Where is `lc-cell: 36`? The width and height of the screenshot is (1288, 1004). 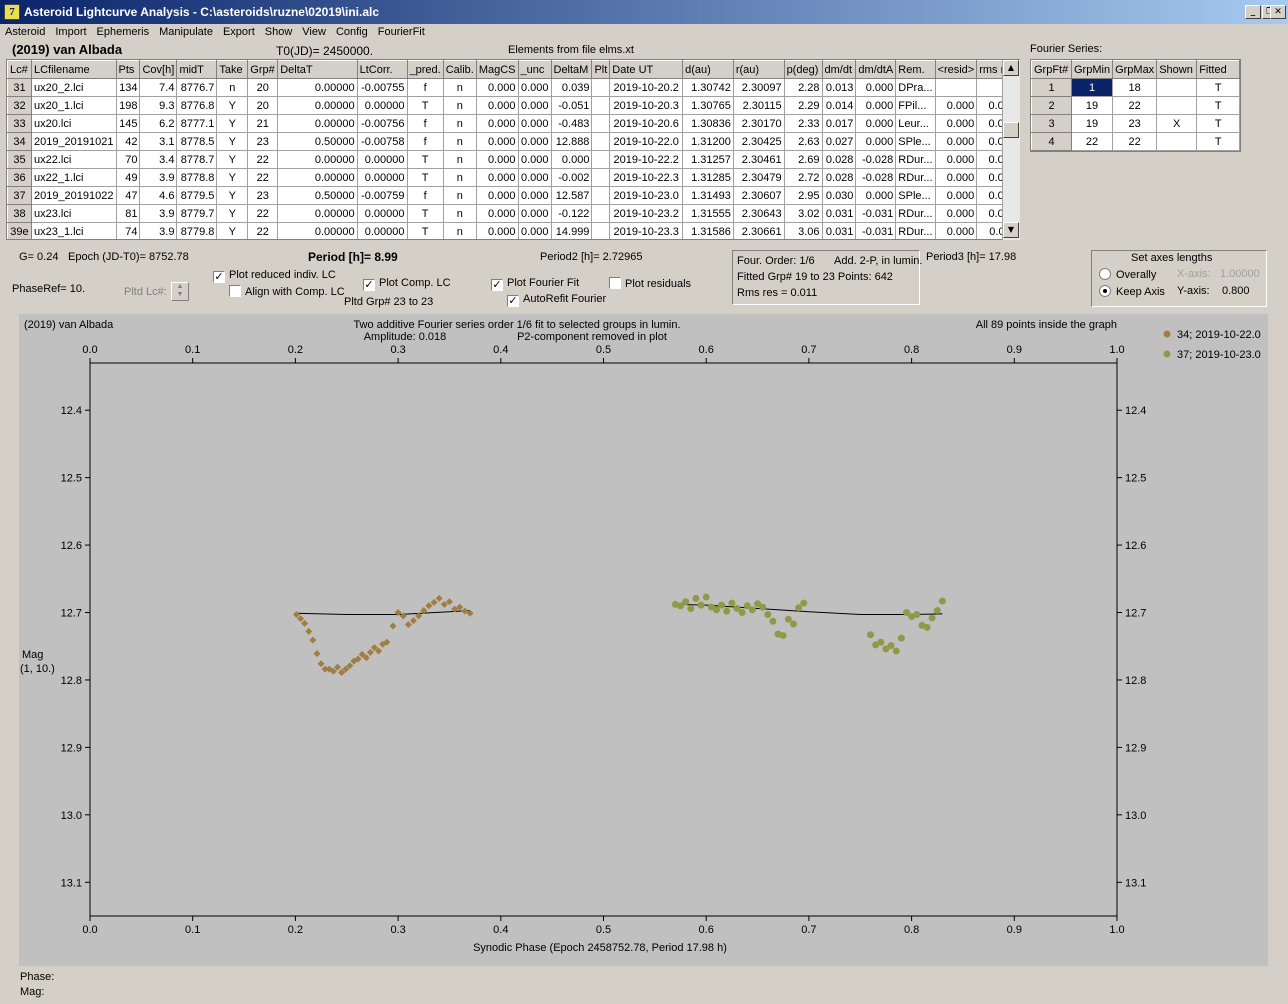 lc-cell: 36 is located at coordinates (19, 177).